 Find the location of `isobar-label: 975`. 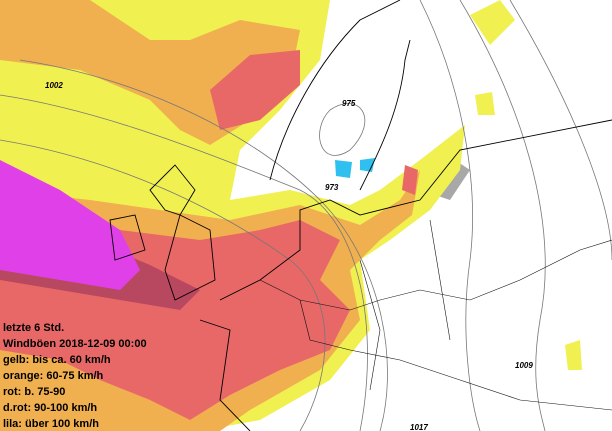

isobar-label: 975 is located at coordinates (349, 103).